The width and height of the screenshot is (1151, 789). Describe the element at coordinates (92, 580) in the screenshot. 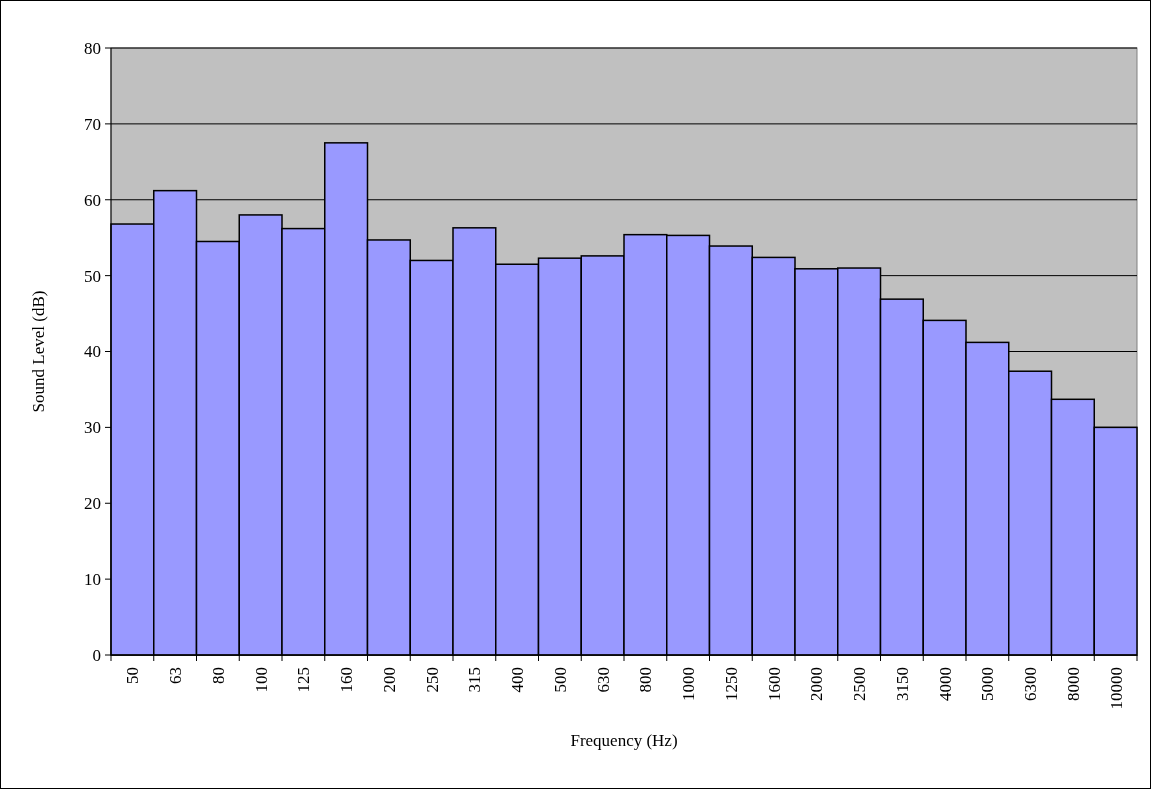

I see `y-tick-label: 10` at that location.